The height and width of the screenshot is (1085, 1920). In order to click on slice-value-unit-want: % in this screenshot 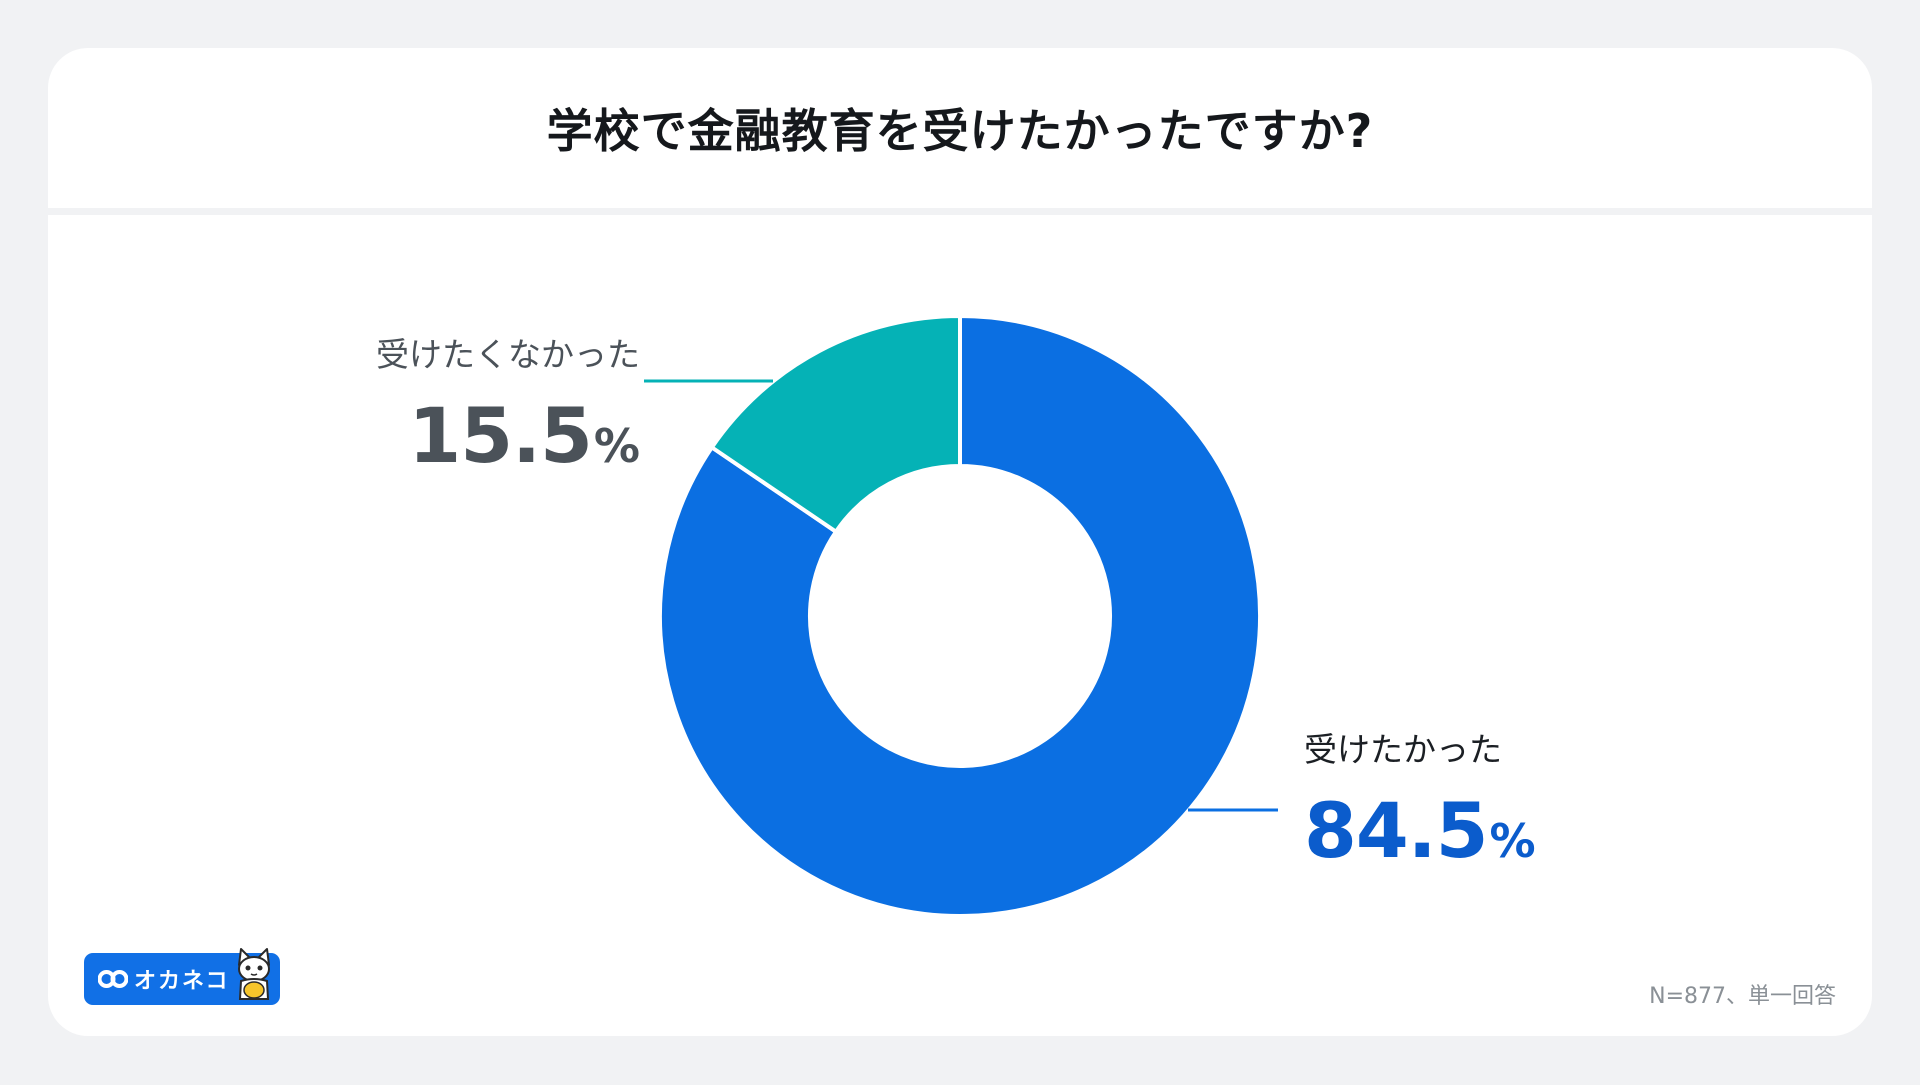, I will do `click(1512, 841)`.